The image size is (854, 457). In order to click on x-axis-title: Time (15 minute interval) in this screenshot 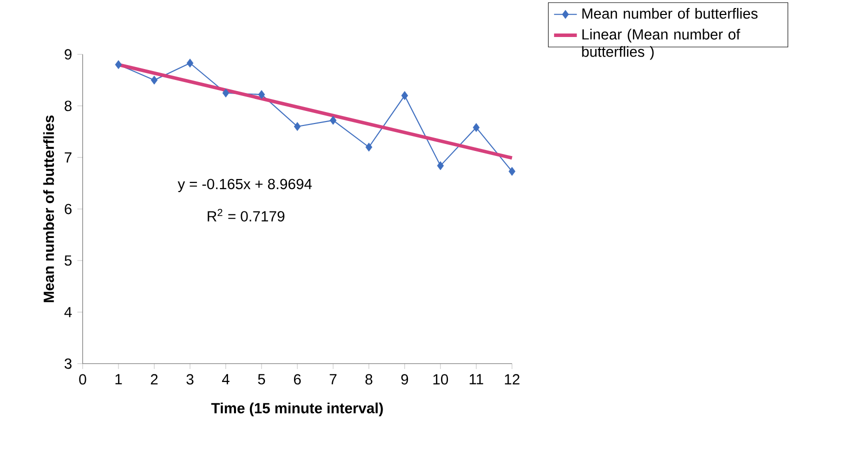, I will do `click(297, 409)`.